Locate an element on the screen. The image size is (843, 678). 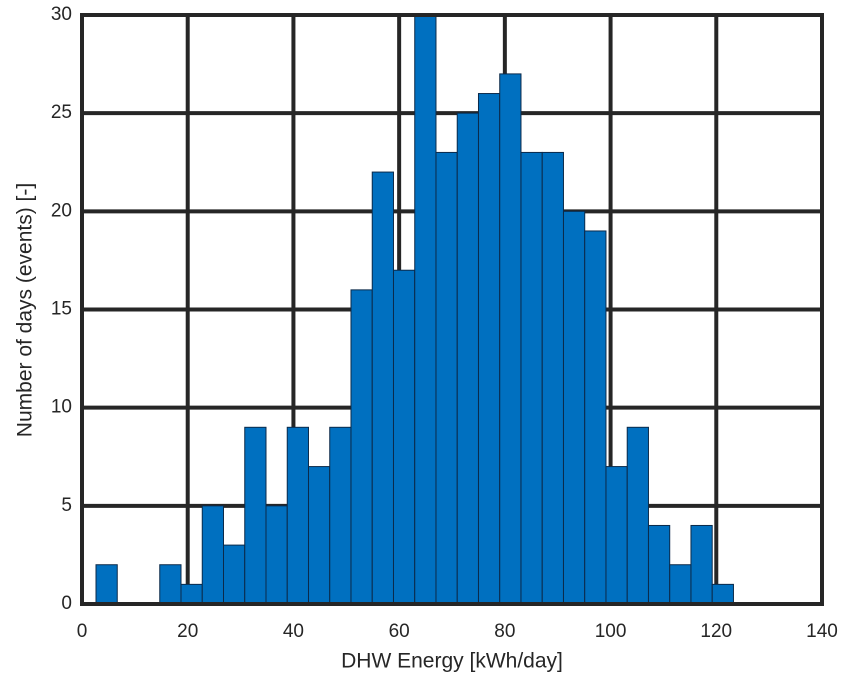
x-tick-label: 120 is located at coordinates (716, 631).